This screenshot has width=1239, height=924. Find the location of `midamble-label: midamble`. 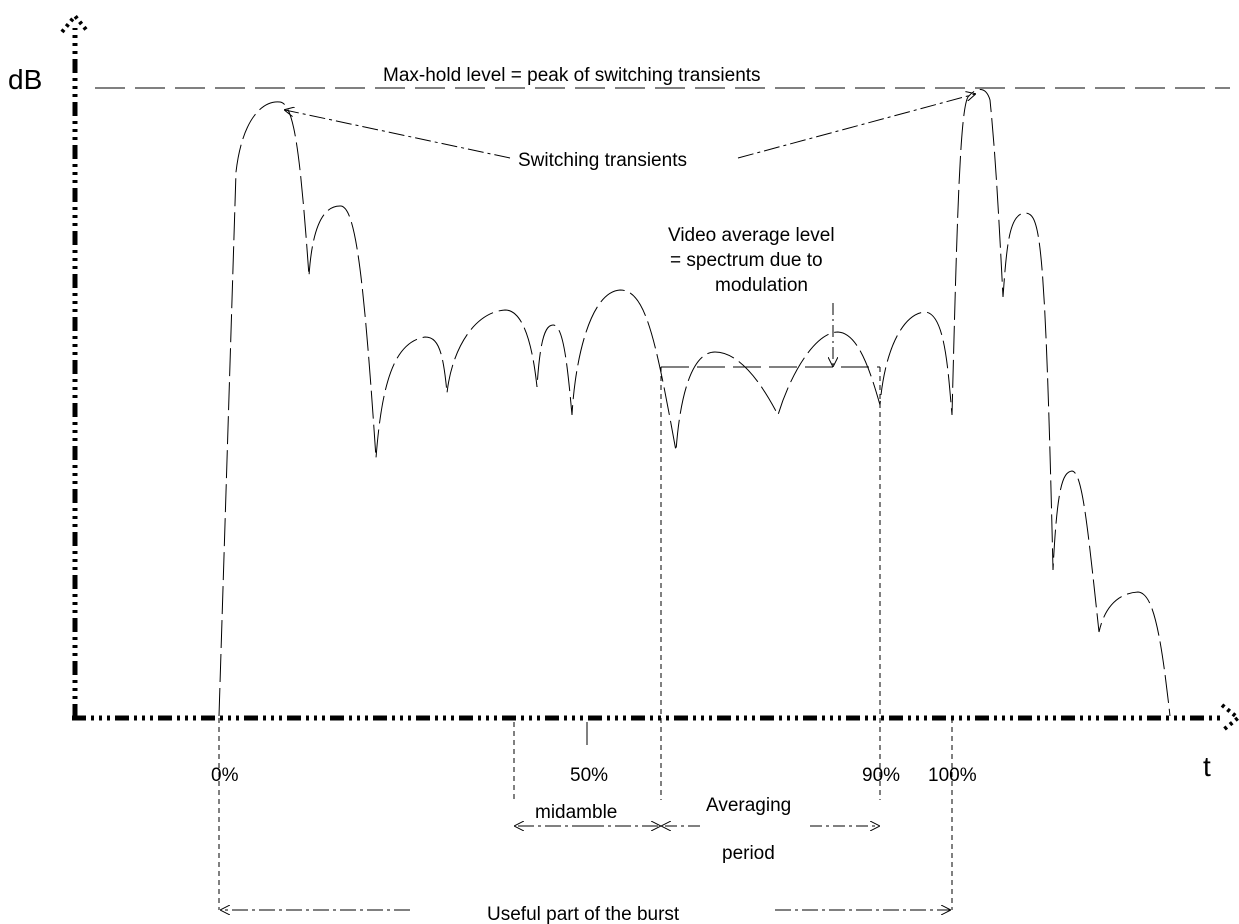

midamble-label: midamble is located at coordinates (576, 812).